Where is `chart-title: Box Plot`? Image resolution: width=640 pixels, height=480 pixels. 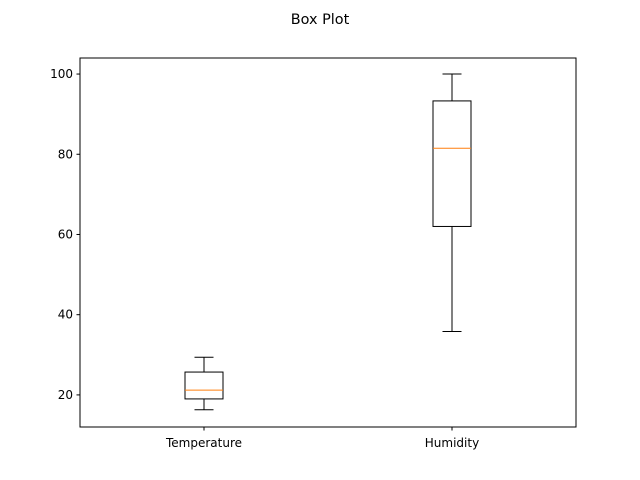
chart-title: Box Plot is located at coordinates (320, 20).